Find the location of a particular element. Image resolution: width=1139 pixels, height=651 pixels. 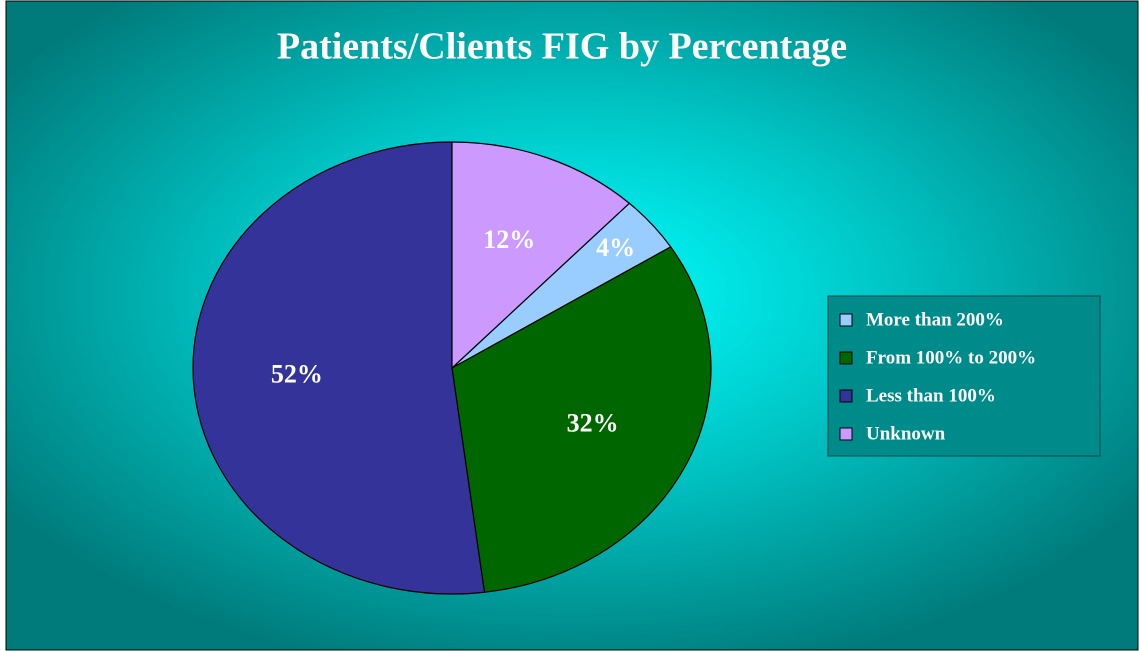

data-label: 32% is located at coordinates (593, 423).